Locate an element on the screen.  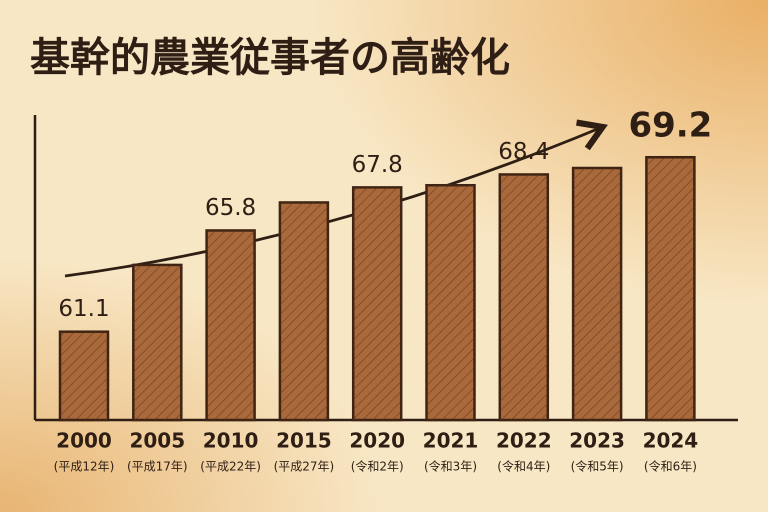
x-tick-label: 2000 is located at coordinates (84, 441).